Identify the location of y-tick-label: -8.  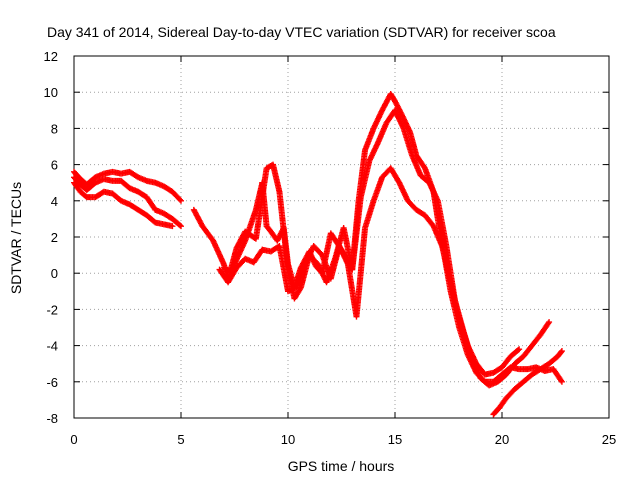
(52, 418).